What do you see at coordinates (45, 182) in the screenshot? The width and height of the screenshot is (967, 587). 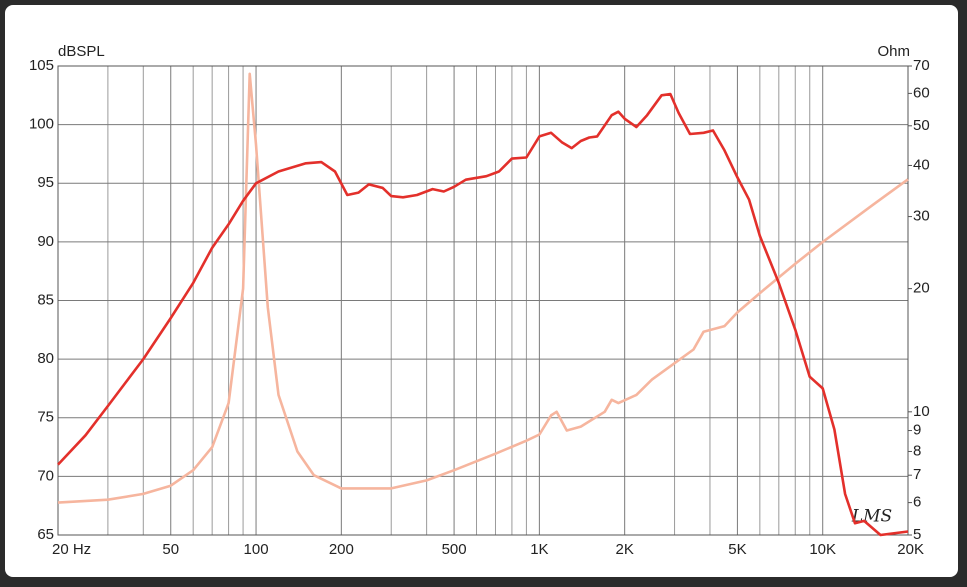 I see `y-tick-label: 95` at bounding box center [45, 182].